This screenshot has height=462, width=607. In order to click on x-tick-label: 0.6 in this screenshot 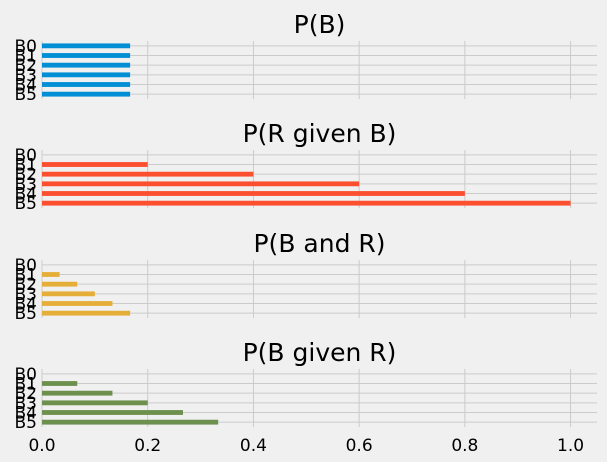, I will do `click(359, 446)`.